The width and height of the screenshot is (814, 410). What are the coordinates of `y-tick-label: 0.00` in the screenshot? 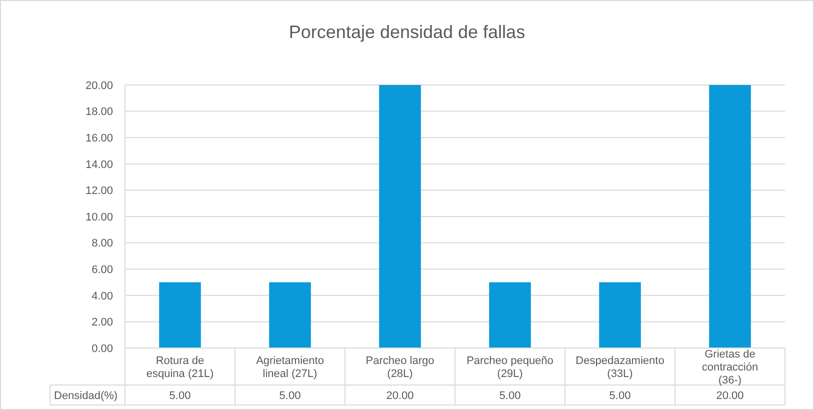 It's located at (102, 348).